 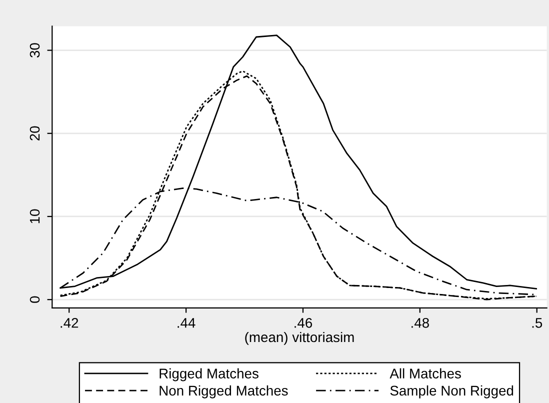 I want to click on legend-label: Rigged Matches, so click(x=209, y=375).